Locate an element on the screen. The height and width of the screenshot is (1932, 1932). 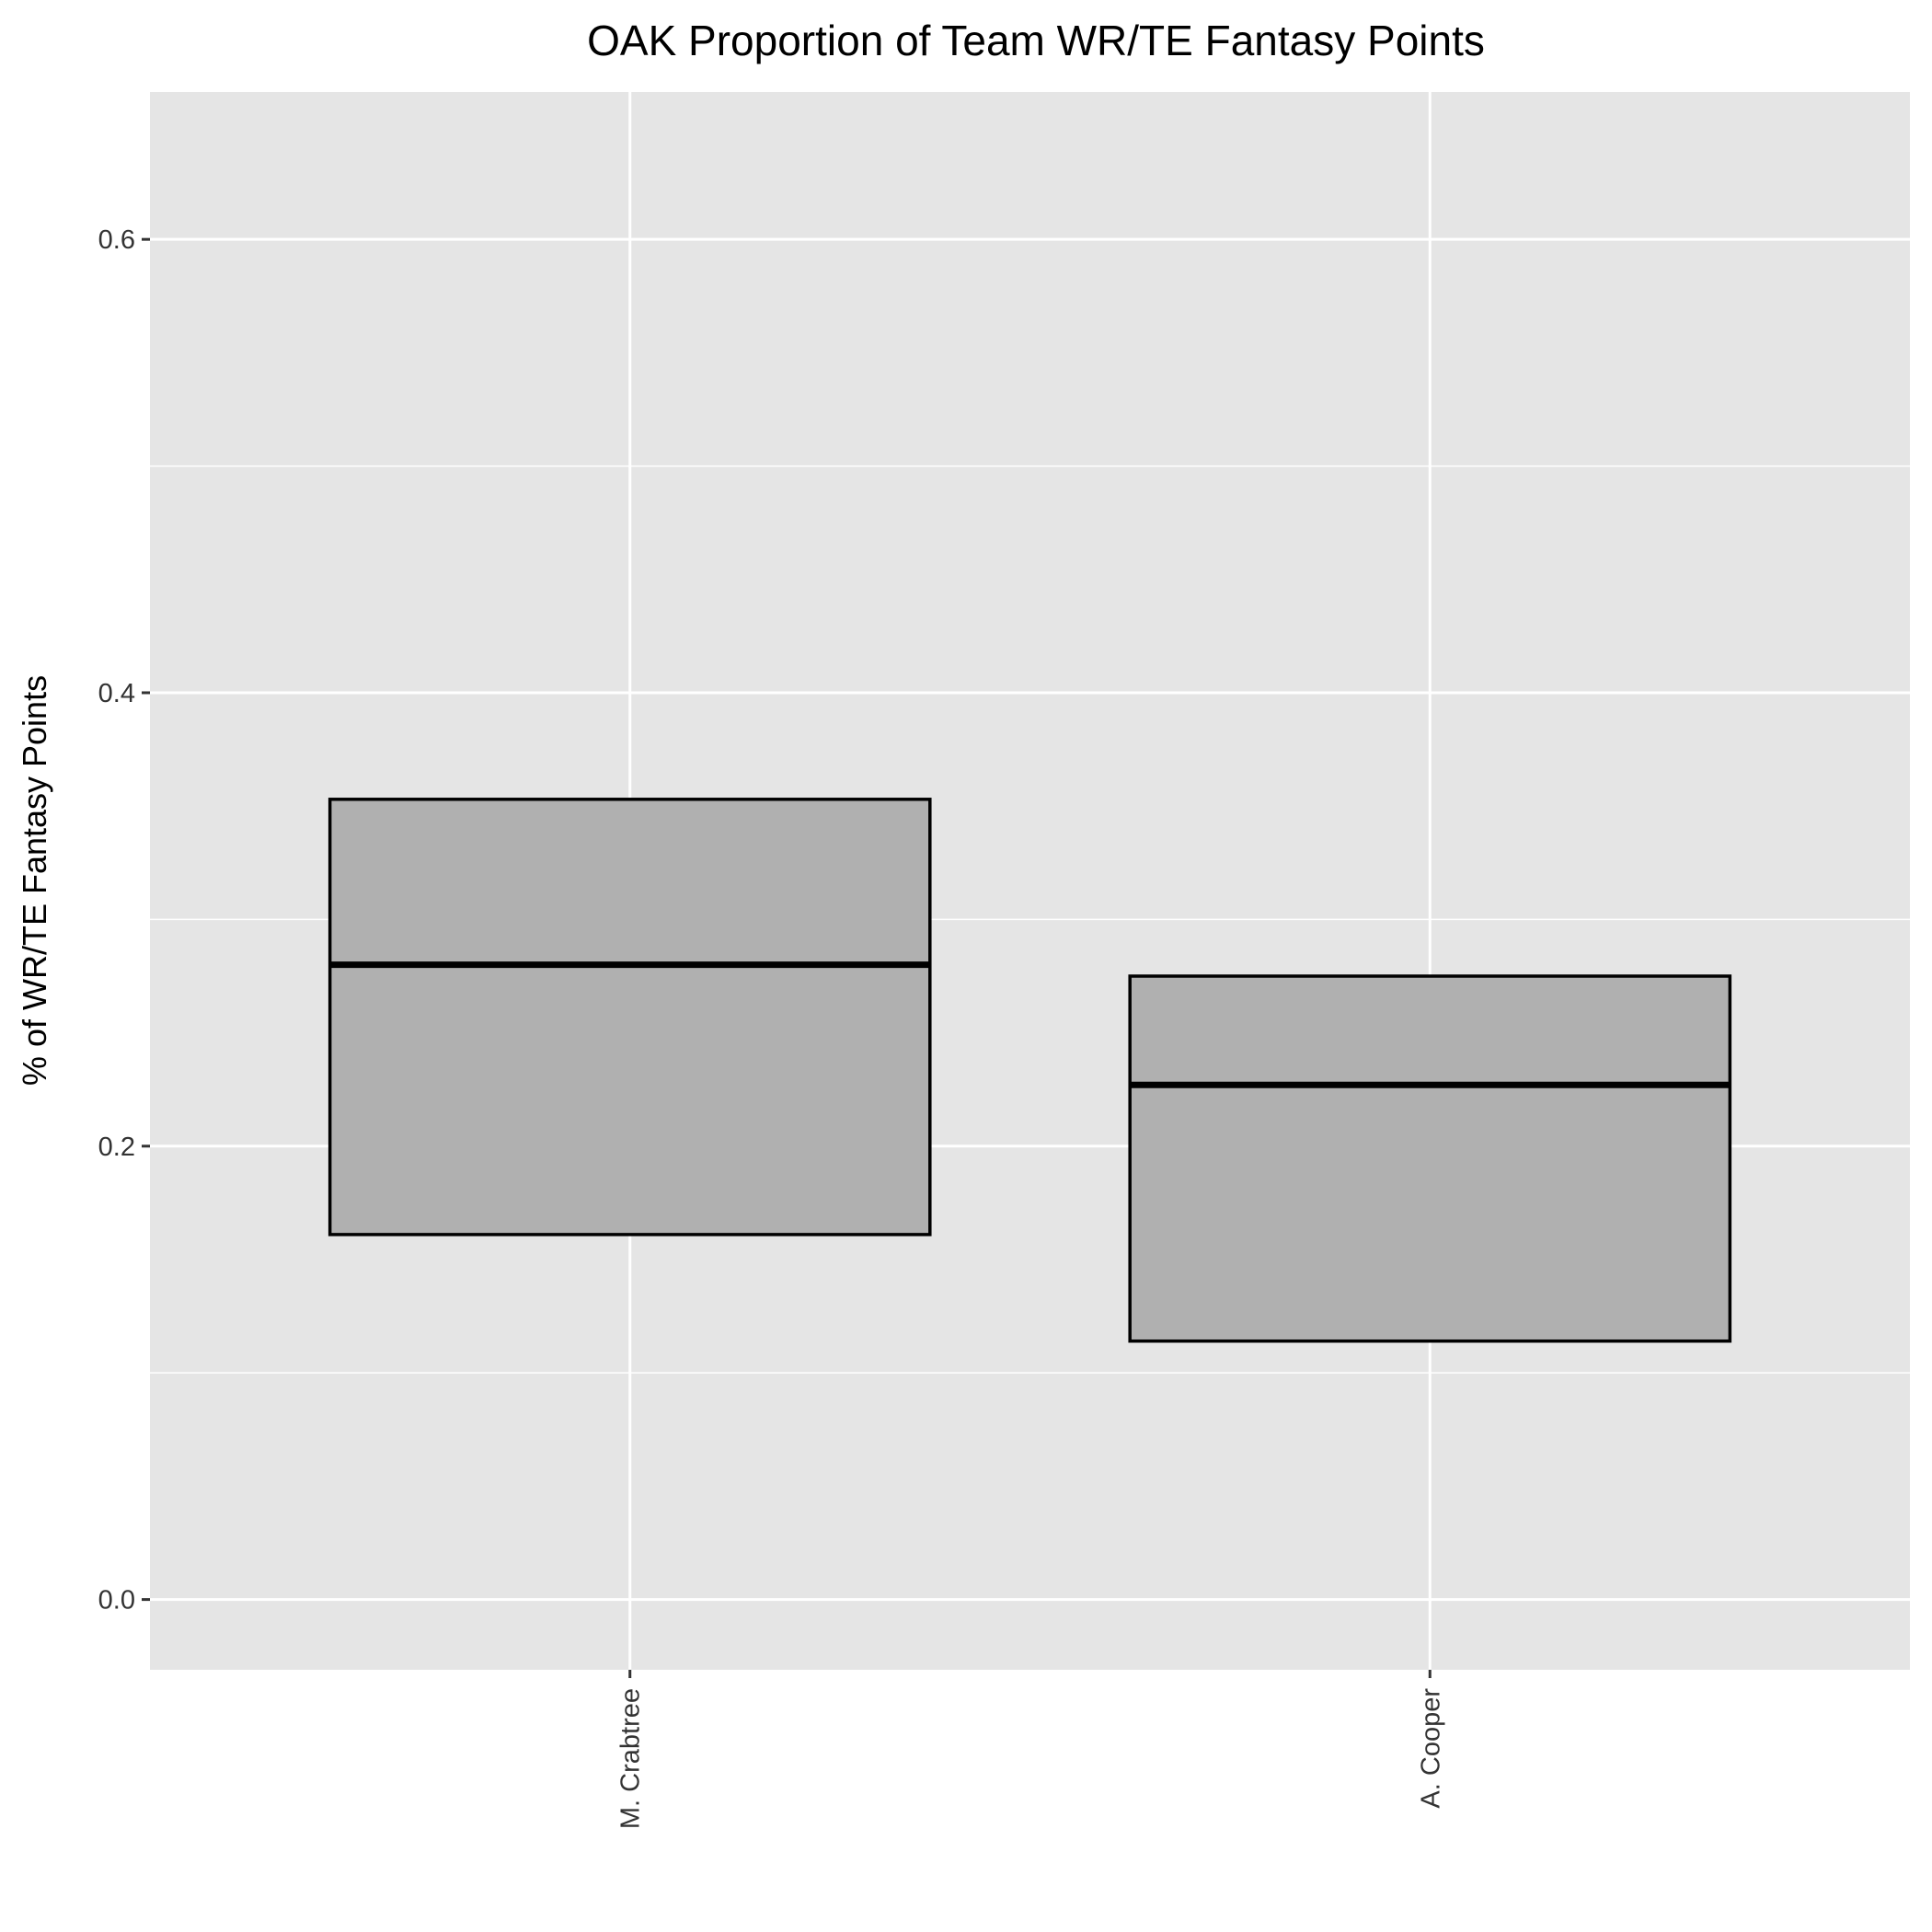
x-tick-label: M. Crabtree is located at coordinates (631, 1758).